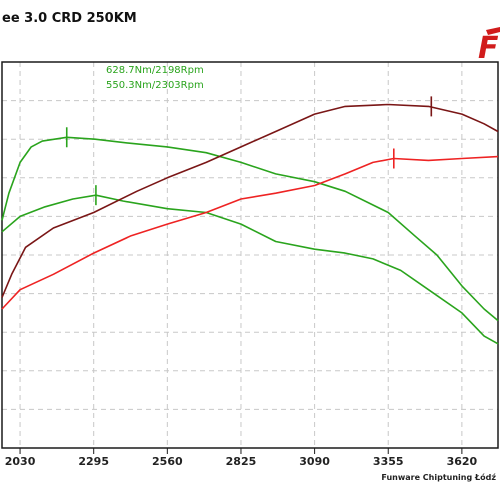  I want to click on x-tick-label: 3620, so click(462, 461).